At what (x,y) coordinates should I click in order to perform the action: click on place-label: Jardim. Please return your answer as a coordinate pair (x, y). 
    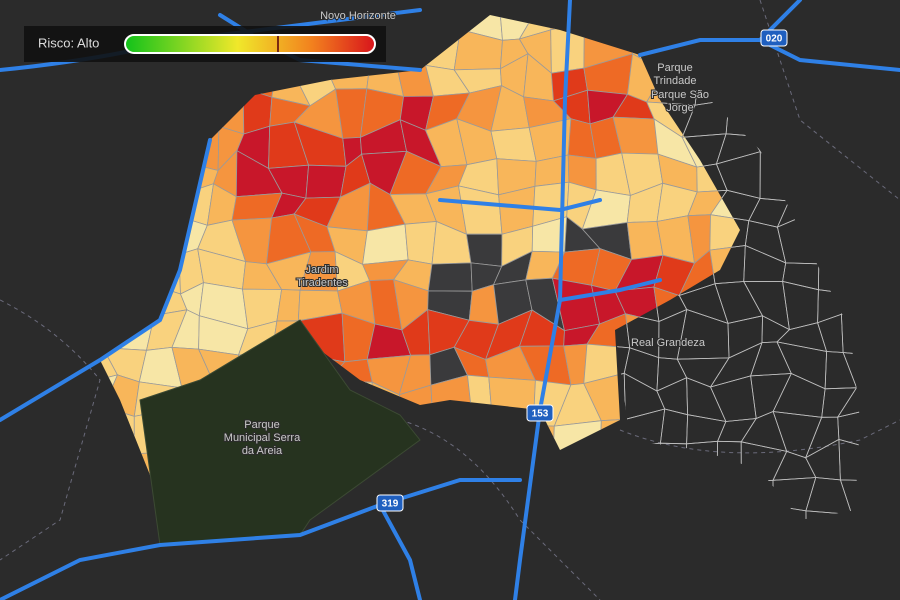
    Looking at the image, I should click on (321, 270).